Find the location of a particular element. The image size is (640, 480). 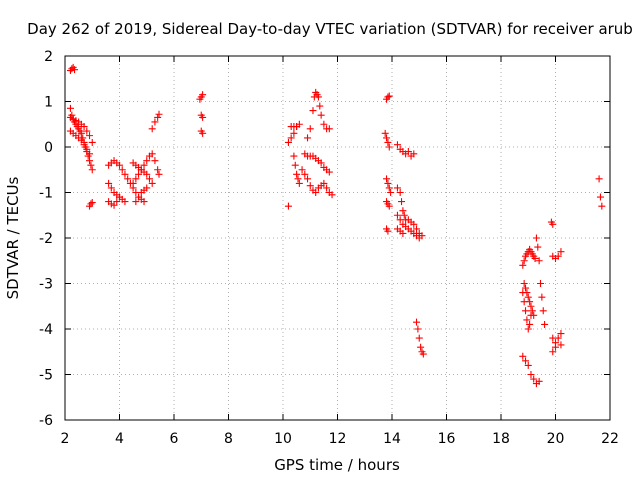

y-axis-label: SDTVAR / TECUs is located at coordinates (13, 237).